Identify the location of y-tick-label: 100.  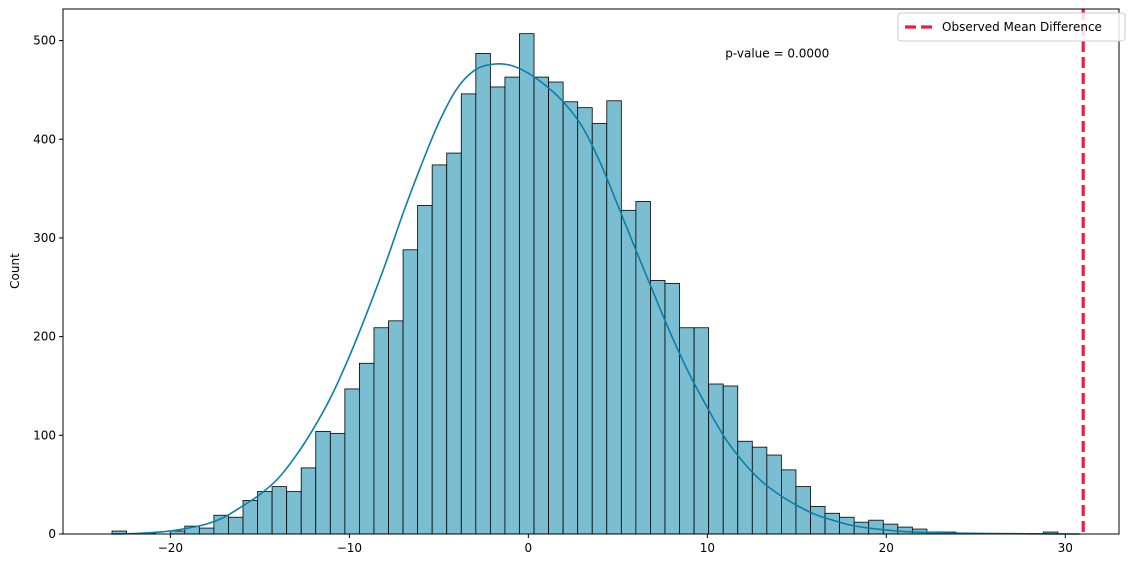
(44, 435).